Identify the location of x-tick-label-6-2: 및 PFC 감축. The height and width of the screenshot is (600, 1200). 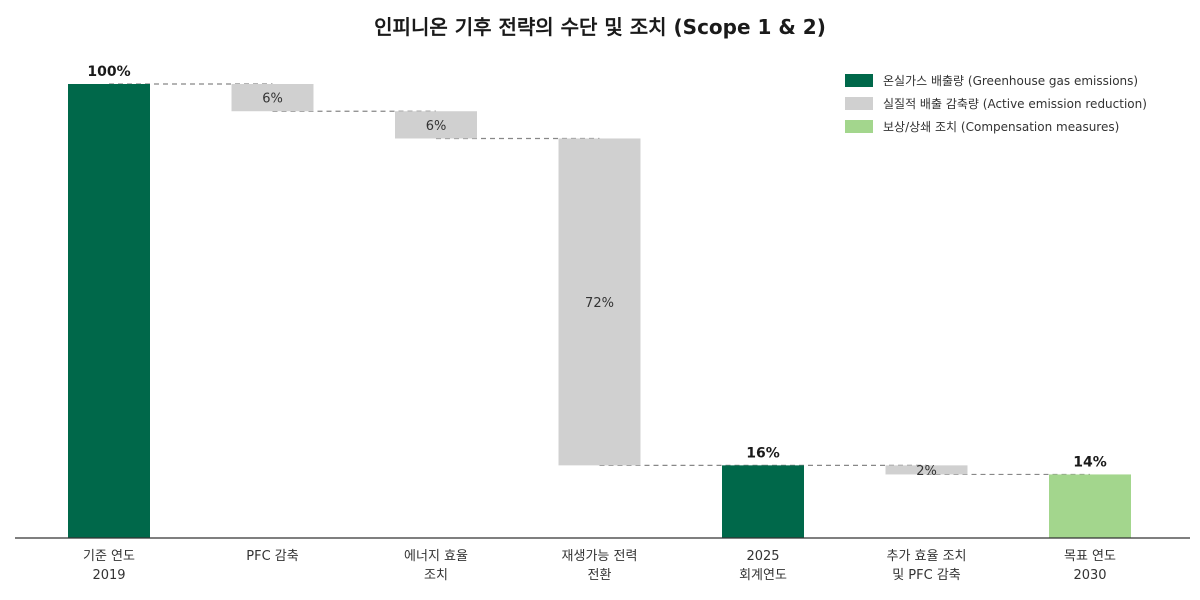
(926, 575).